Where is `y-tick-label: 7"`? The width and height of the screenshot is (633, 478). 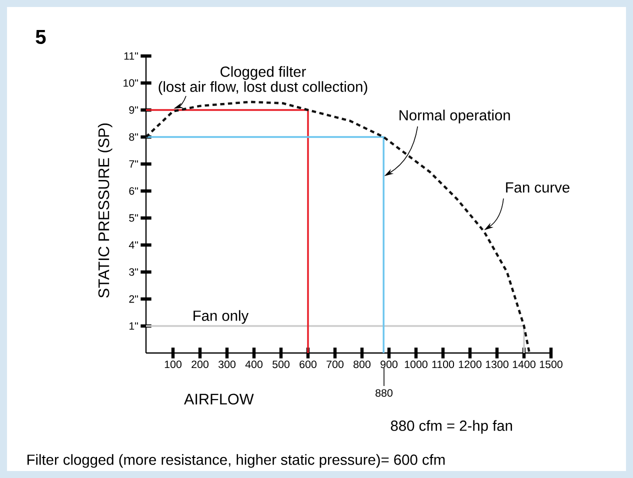 y-tick-label: 7" is located at coordinates (133, 164).